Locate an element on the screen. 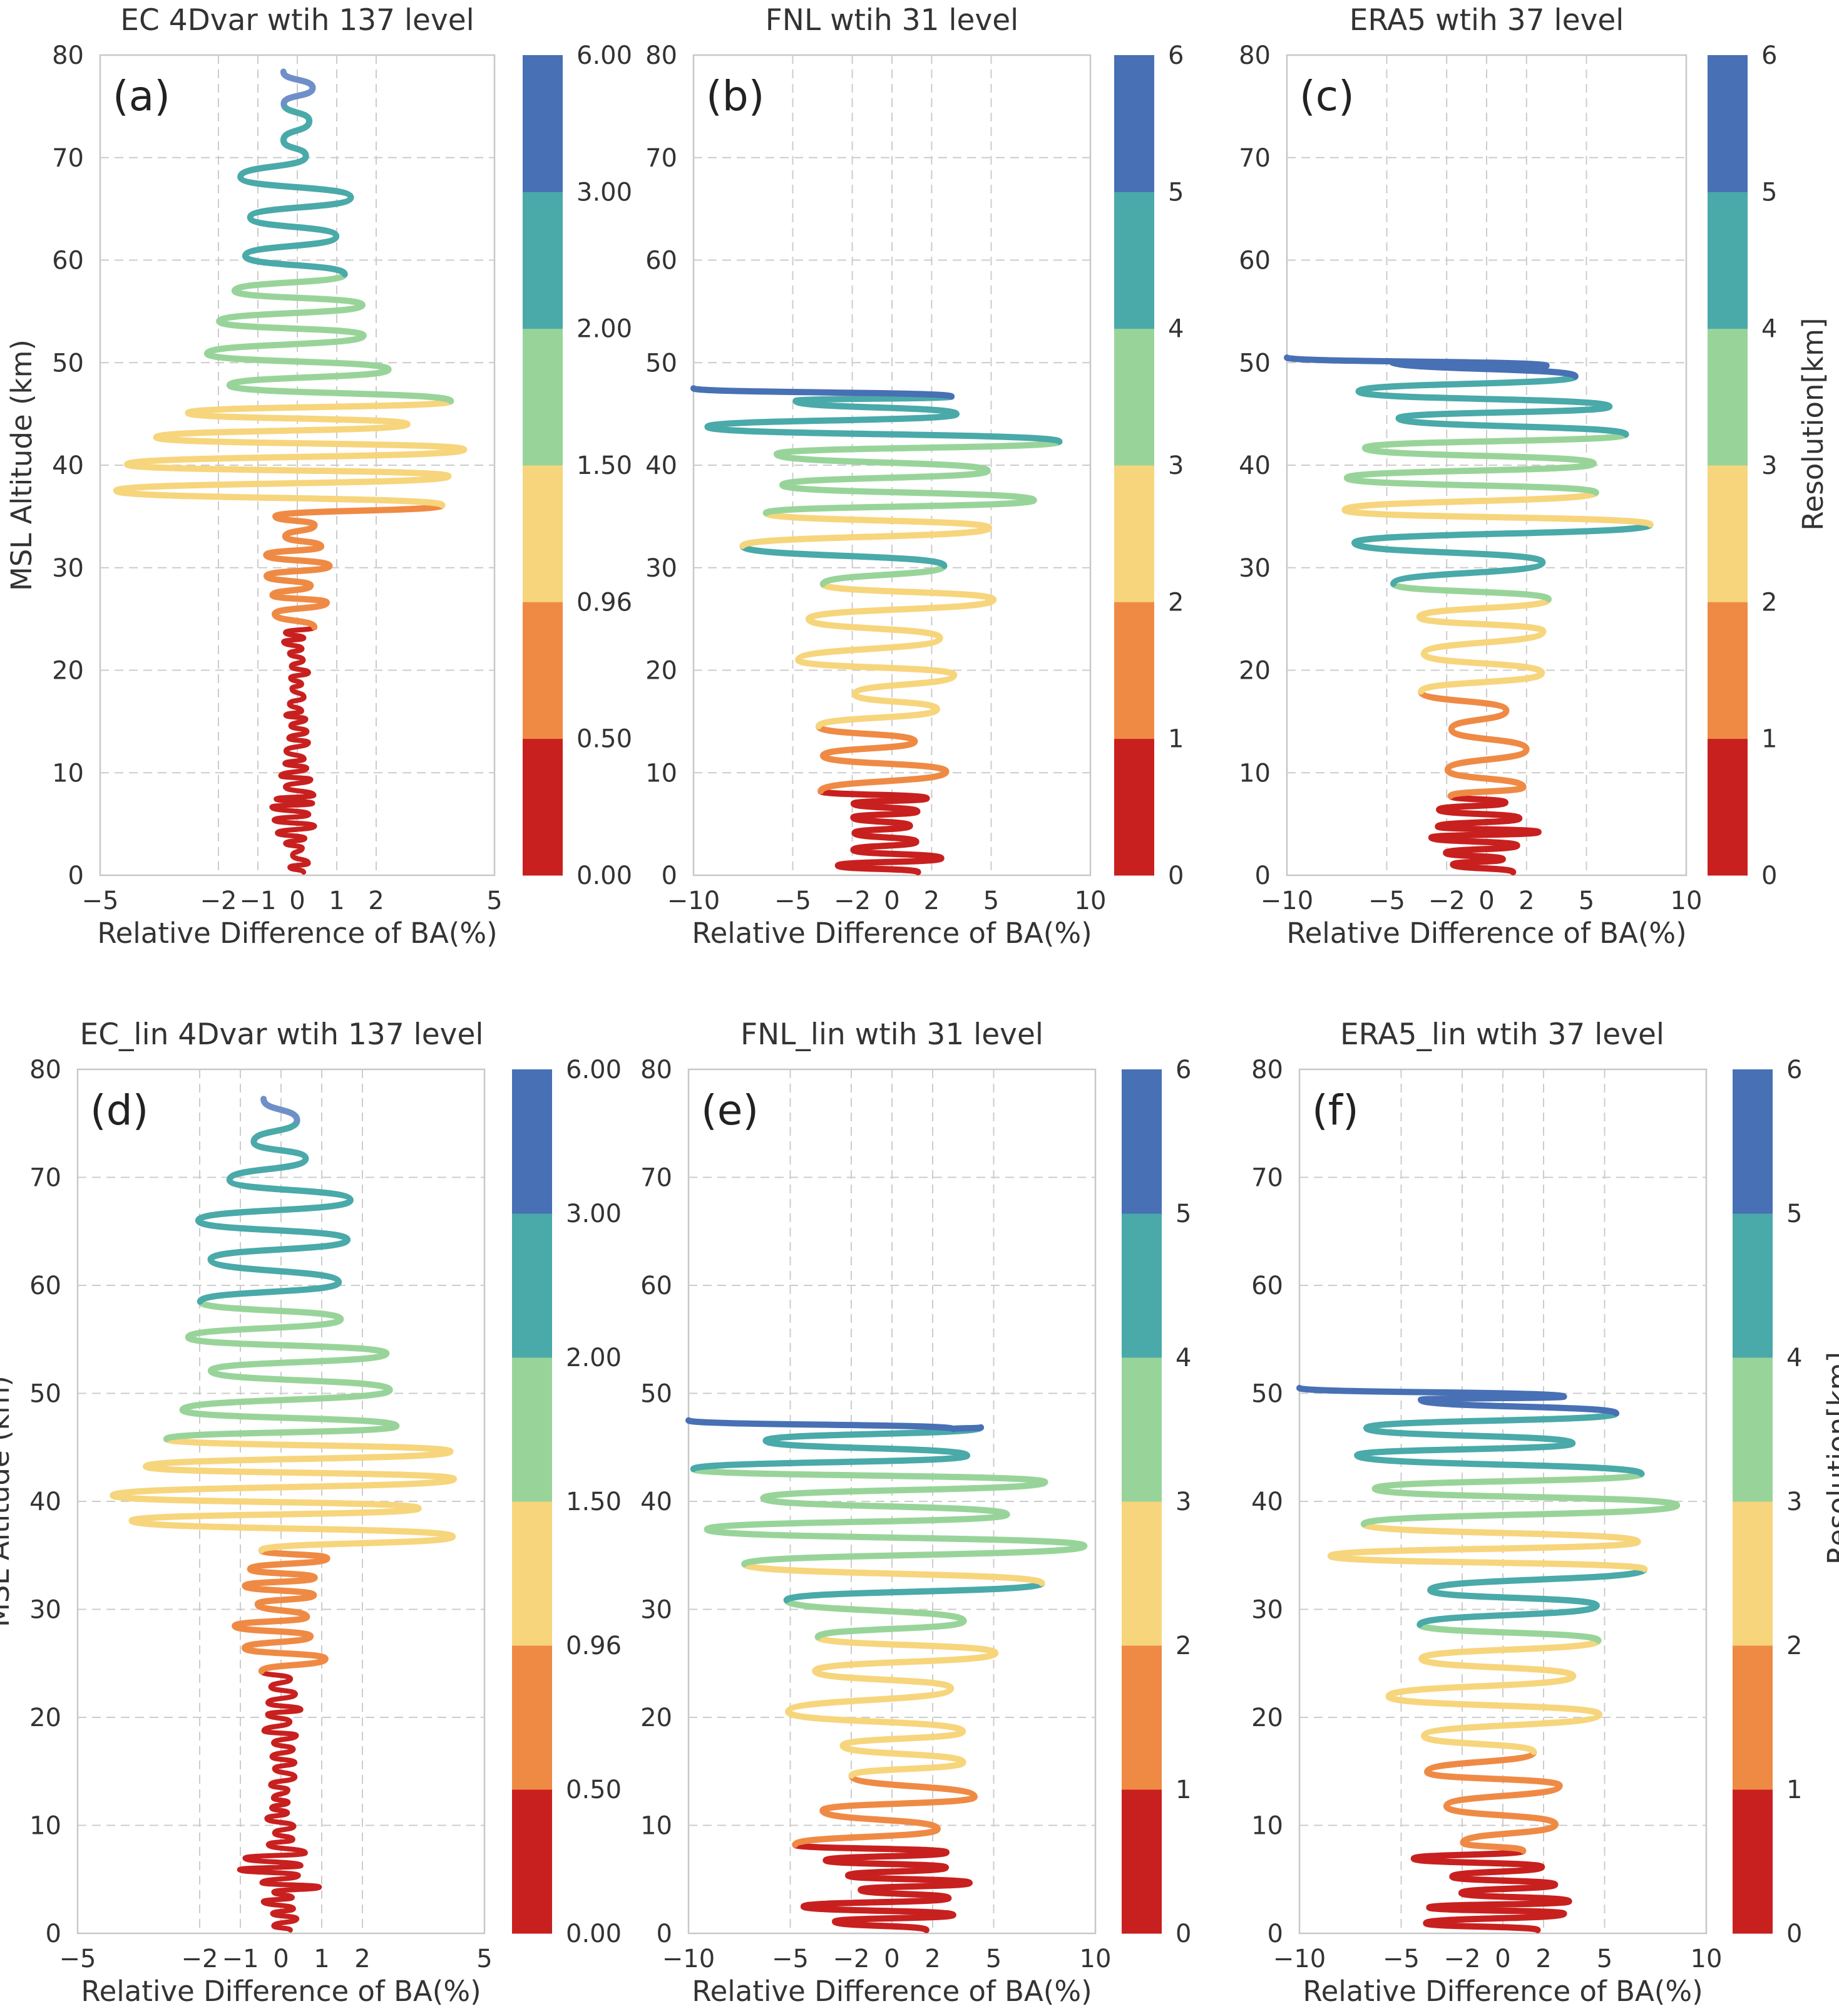  colorbar-tick-label: 1 is located at coordinates (1794, 1790).